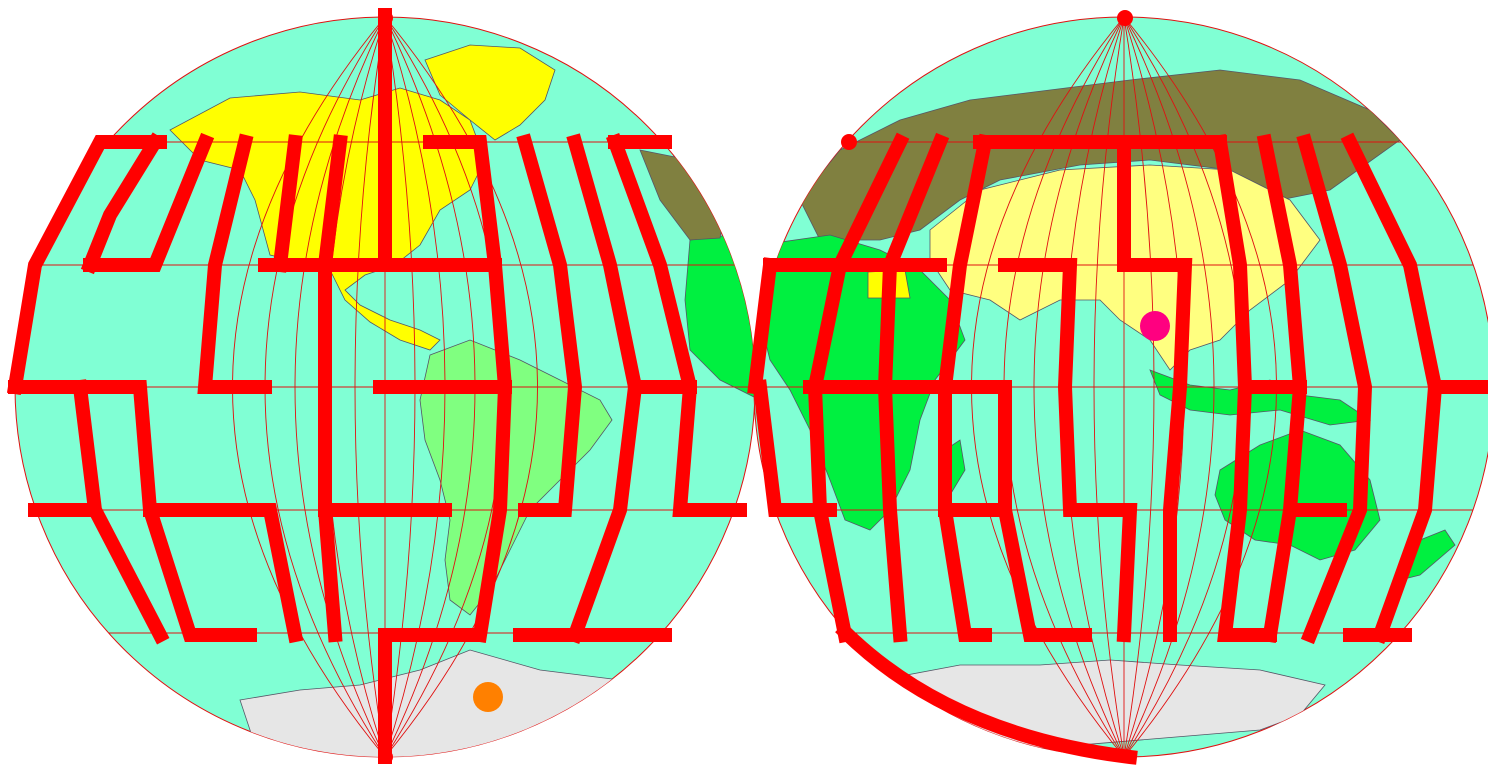 This screenshot has height=765, width=1488. Describe the element at coordinates (849, 142) in the screenshot. I see `east-edge-dot` at that location.